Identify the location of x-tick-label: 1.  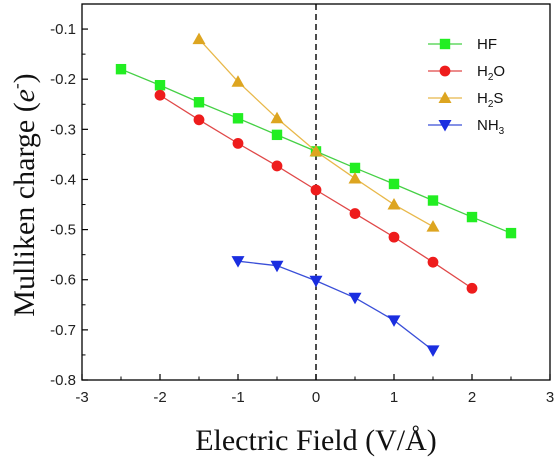
(394, 397).